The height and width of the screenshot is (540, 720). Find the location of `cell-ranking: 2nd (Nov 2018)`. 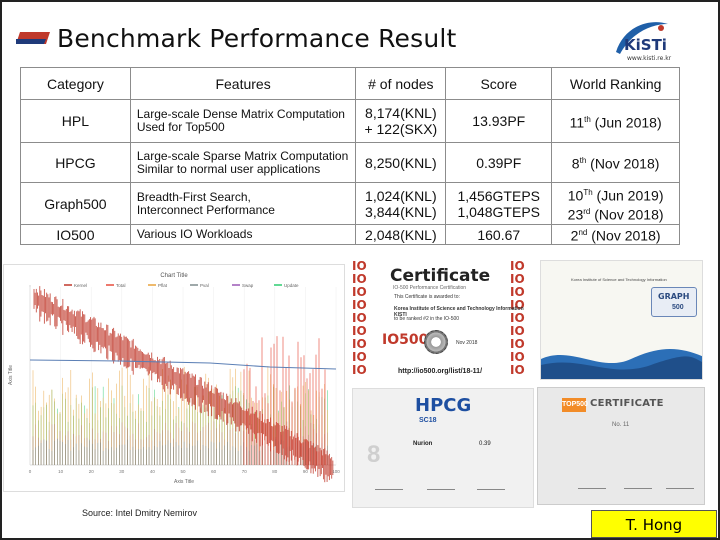

cell-ranking: 2nd (Nov 2018) is located at coordinates (615, 234).